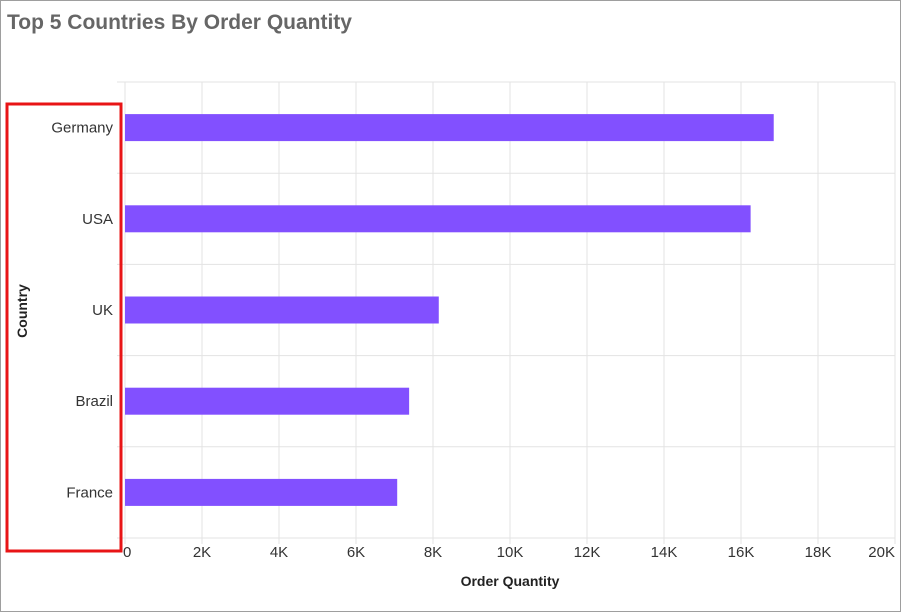 The image size is (901, 612). What do you see at coordinates (179, 22) in the screenshot?
I see `chart-title: Top 5 Countries By Order Quantity` at bounding box center [179, 22].